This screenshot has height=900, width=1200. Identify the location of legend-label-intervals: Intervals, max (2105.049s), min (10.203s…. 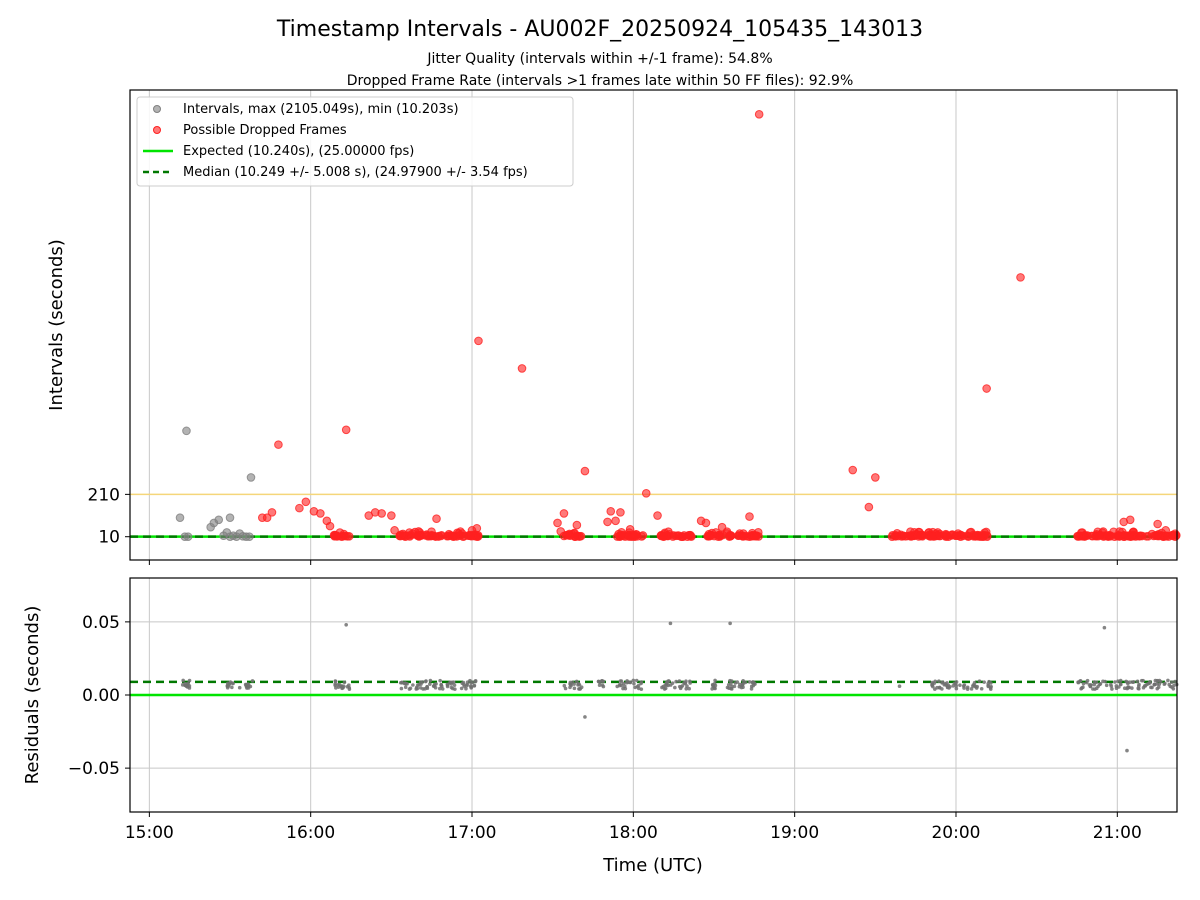
(321, 109).